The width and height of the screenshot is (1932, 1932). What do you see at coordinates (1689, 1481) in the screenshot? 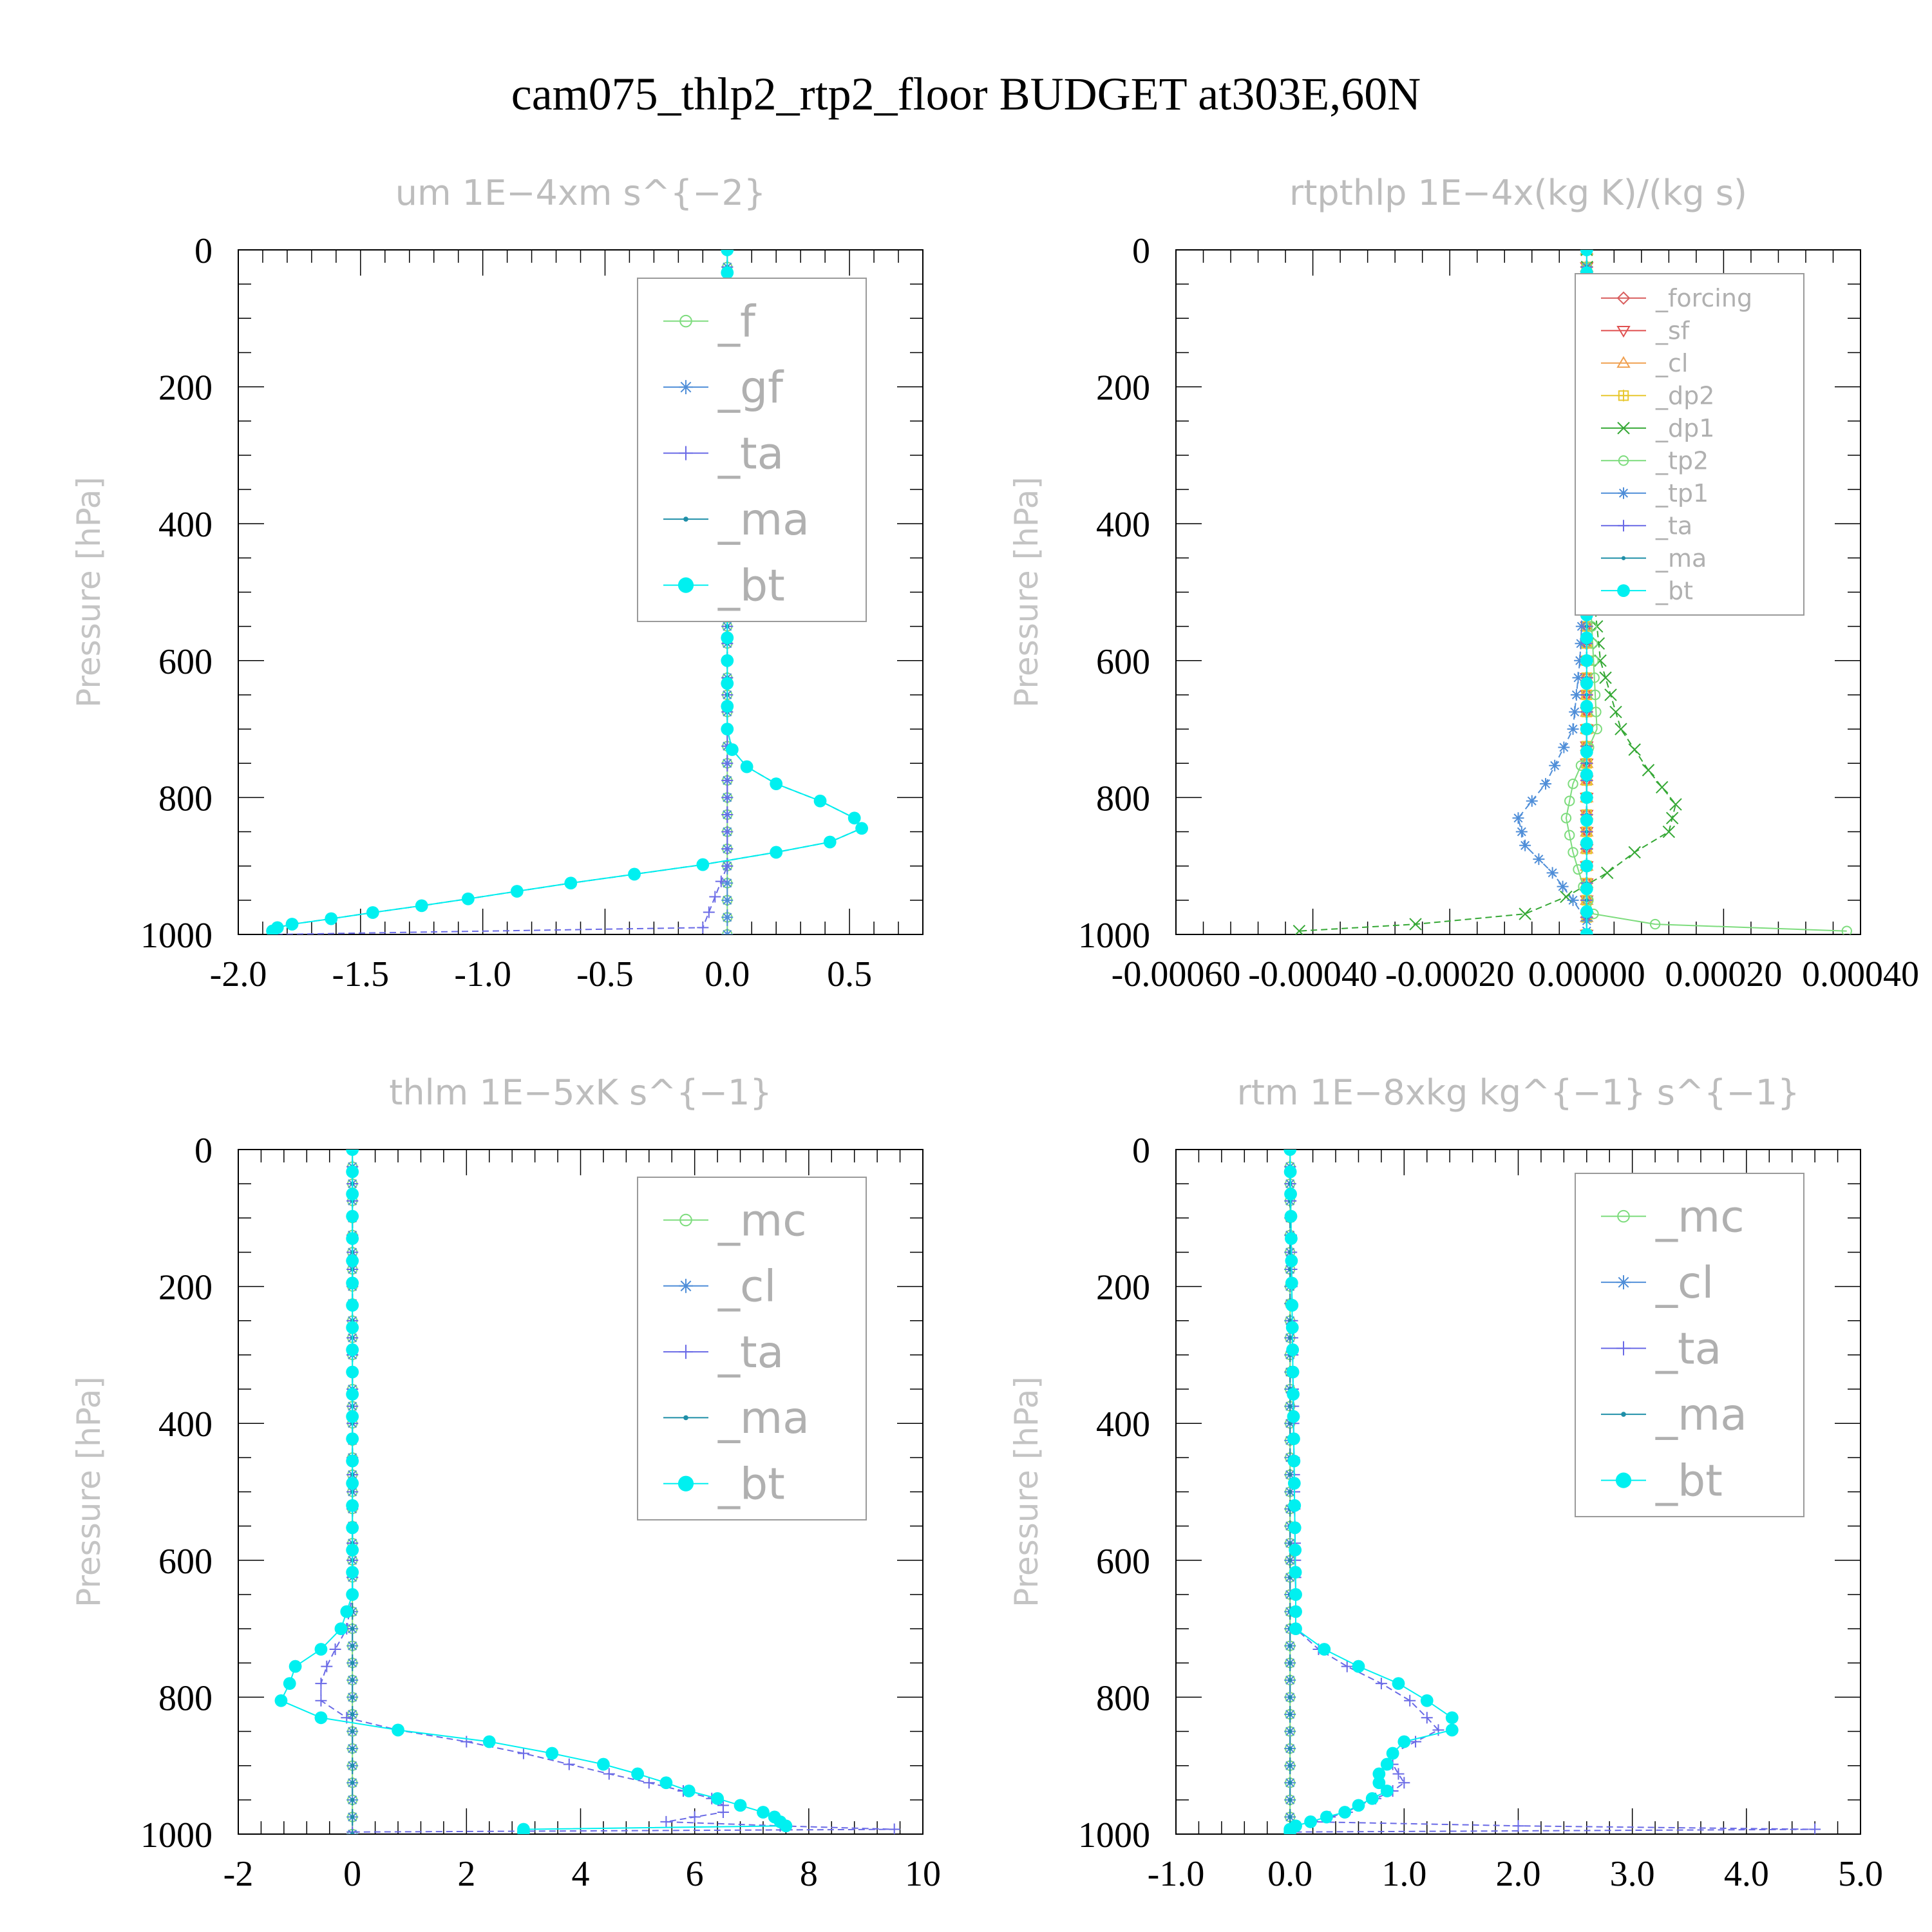
I see `legend-label: _bt` at bounding box center [1689, 1481].